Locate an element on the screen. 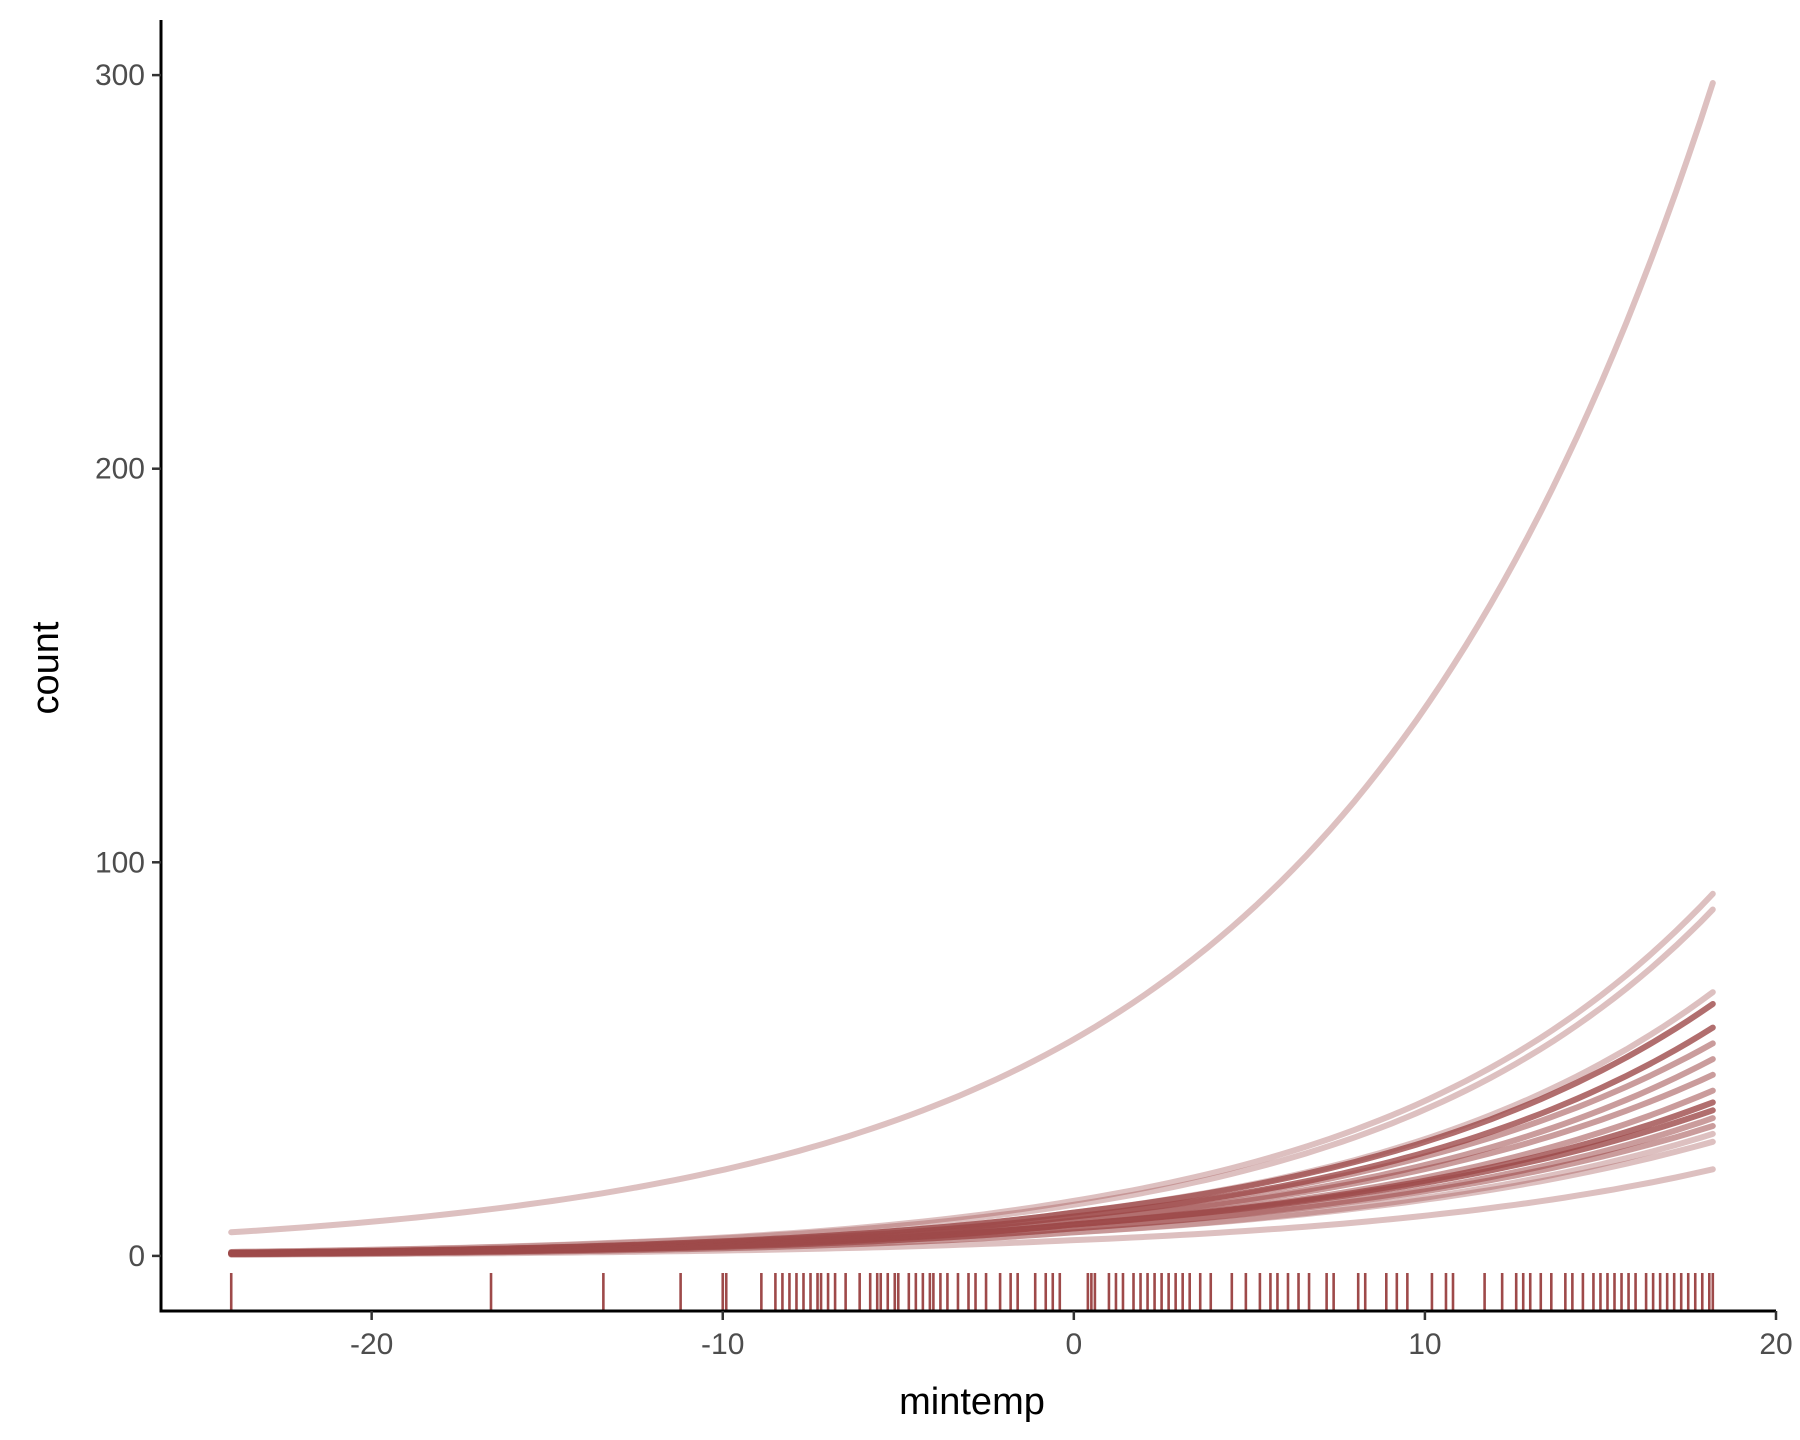  y-axis-ticks: 0 100 200 300 is located at coordinates (128, 666).